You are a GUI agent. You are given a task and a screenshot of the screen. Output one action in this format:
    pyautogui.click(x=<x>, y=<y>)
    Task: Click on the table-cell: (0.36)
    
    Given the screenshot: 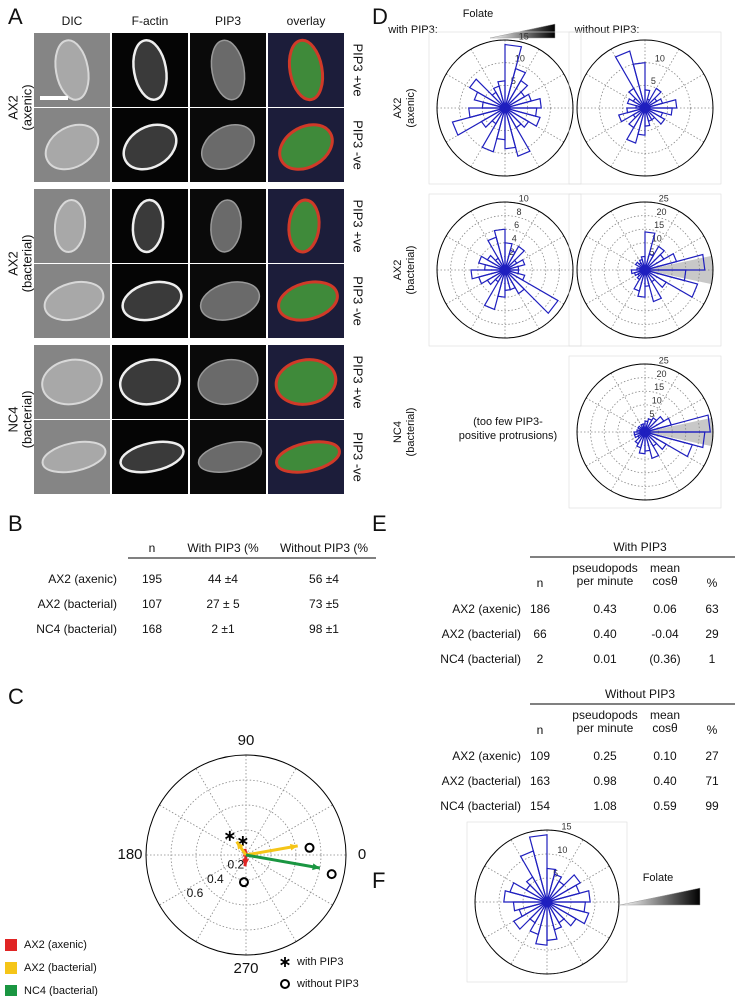 What is the action you would take?
    pyautogui.click(x=664, y=659)
    